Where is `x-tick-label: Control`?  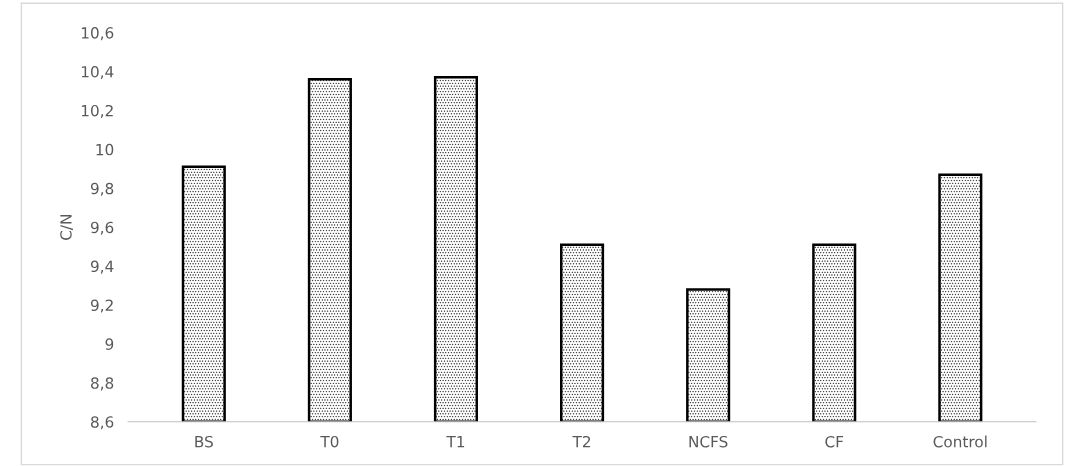 x-tick-label: Control is located at coordinates (960, 441).